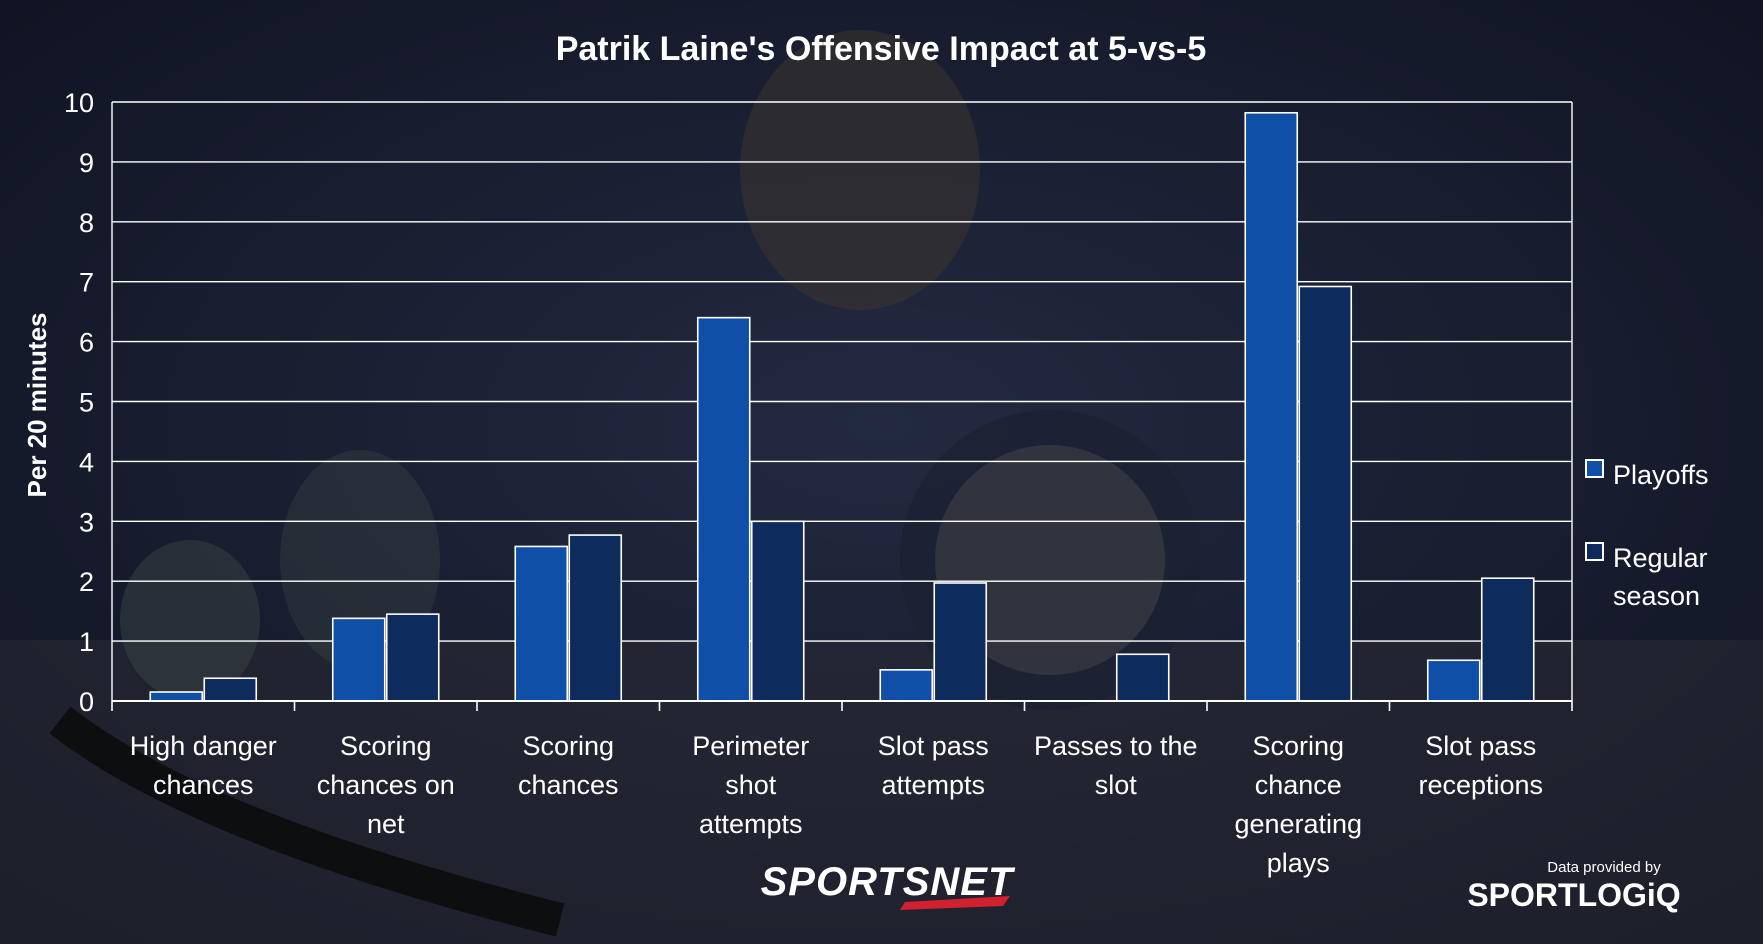  What do you see at coordinates (568, 765) in the screenshot?
I see `category-label: Scoring chances` at bounding box center [568, 765].